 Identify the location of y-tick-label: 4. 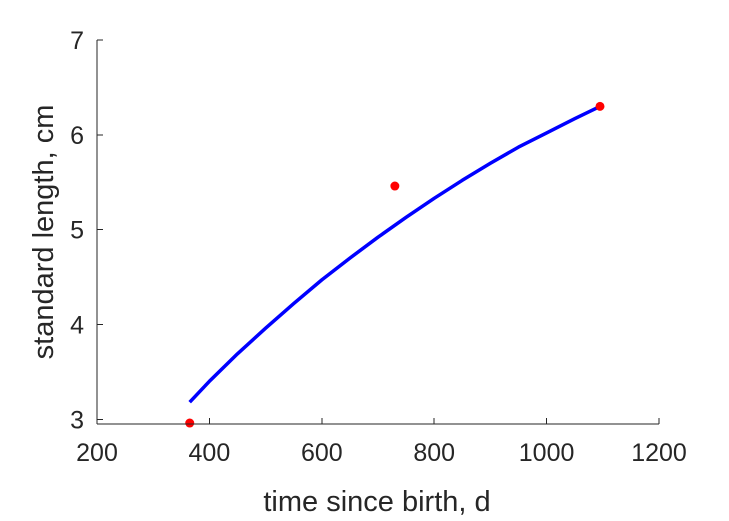
(77, 325).